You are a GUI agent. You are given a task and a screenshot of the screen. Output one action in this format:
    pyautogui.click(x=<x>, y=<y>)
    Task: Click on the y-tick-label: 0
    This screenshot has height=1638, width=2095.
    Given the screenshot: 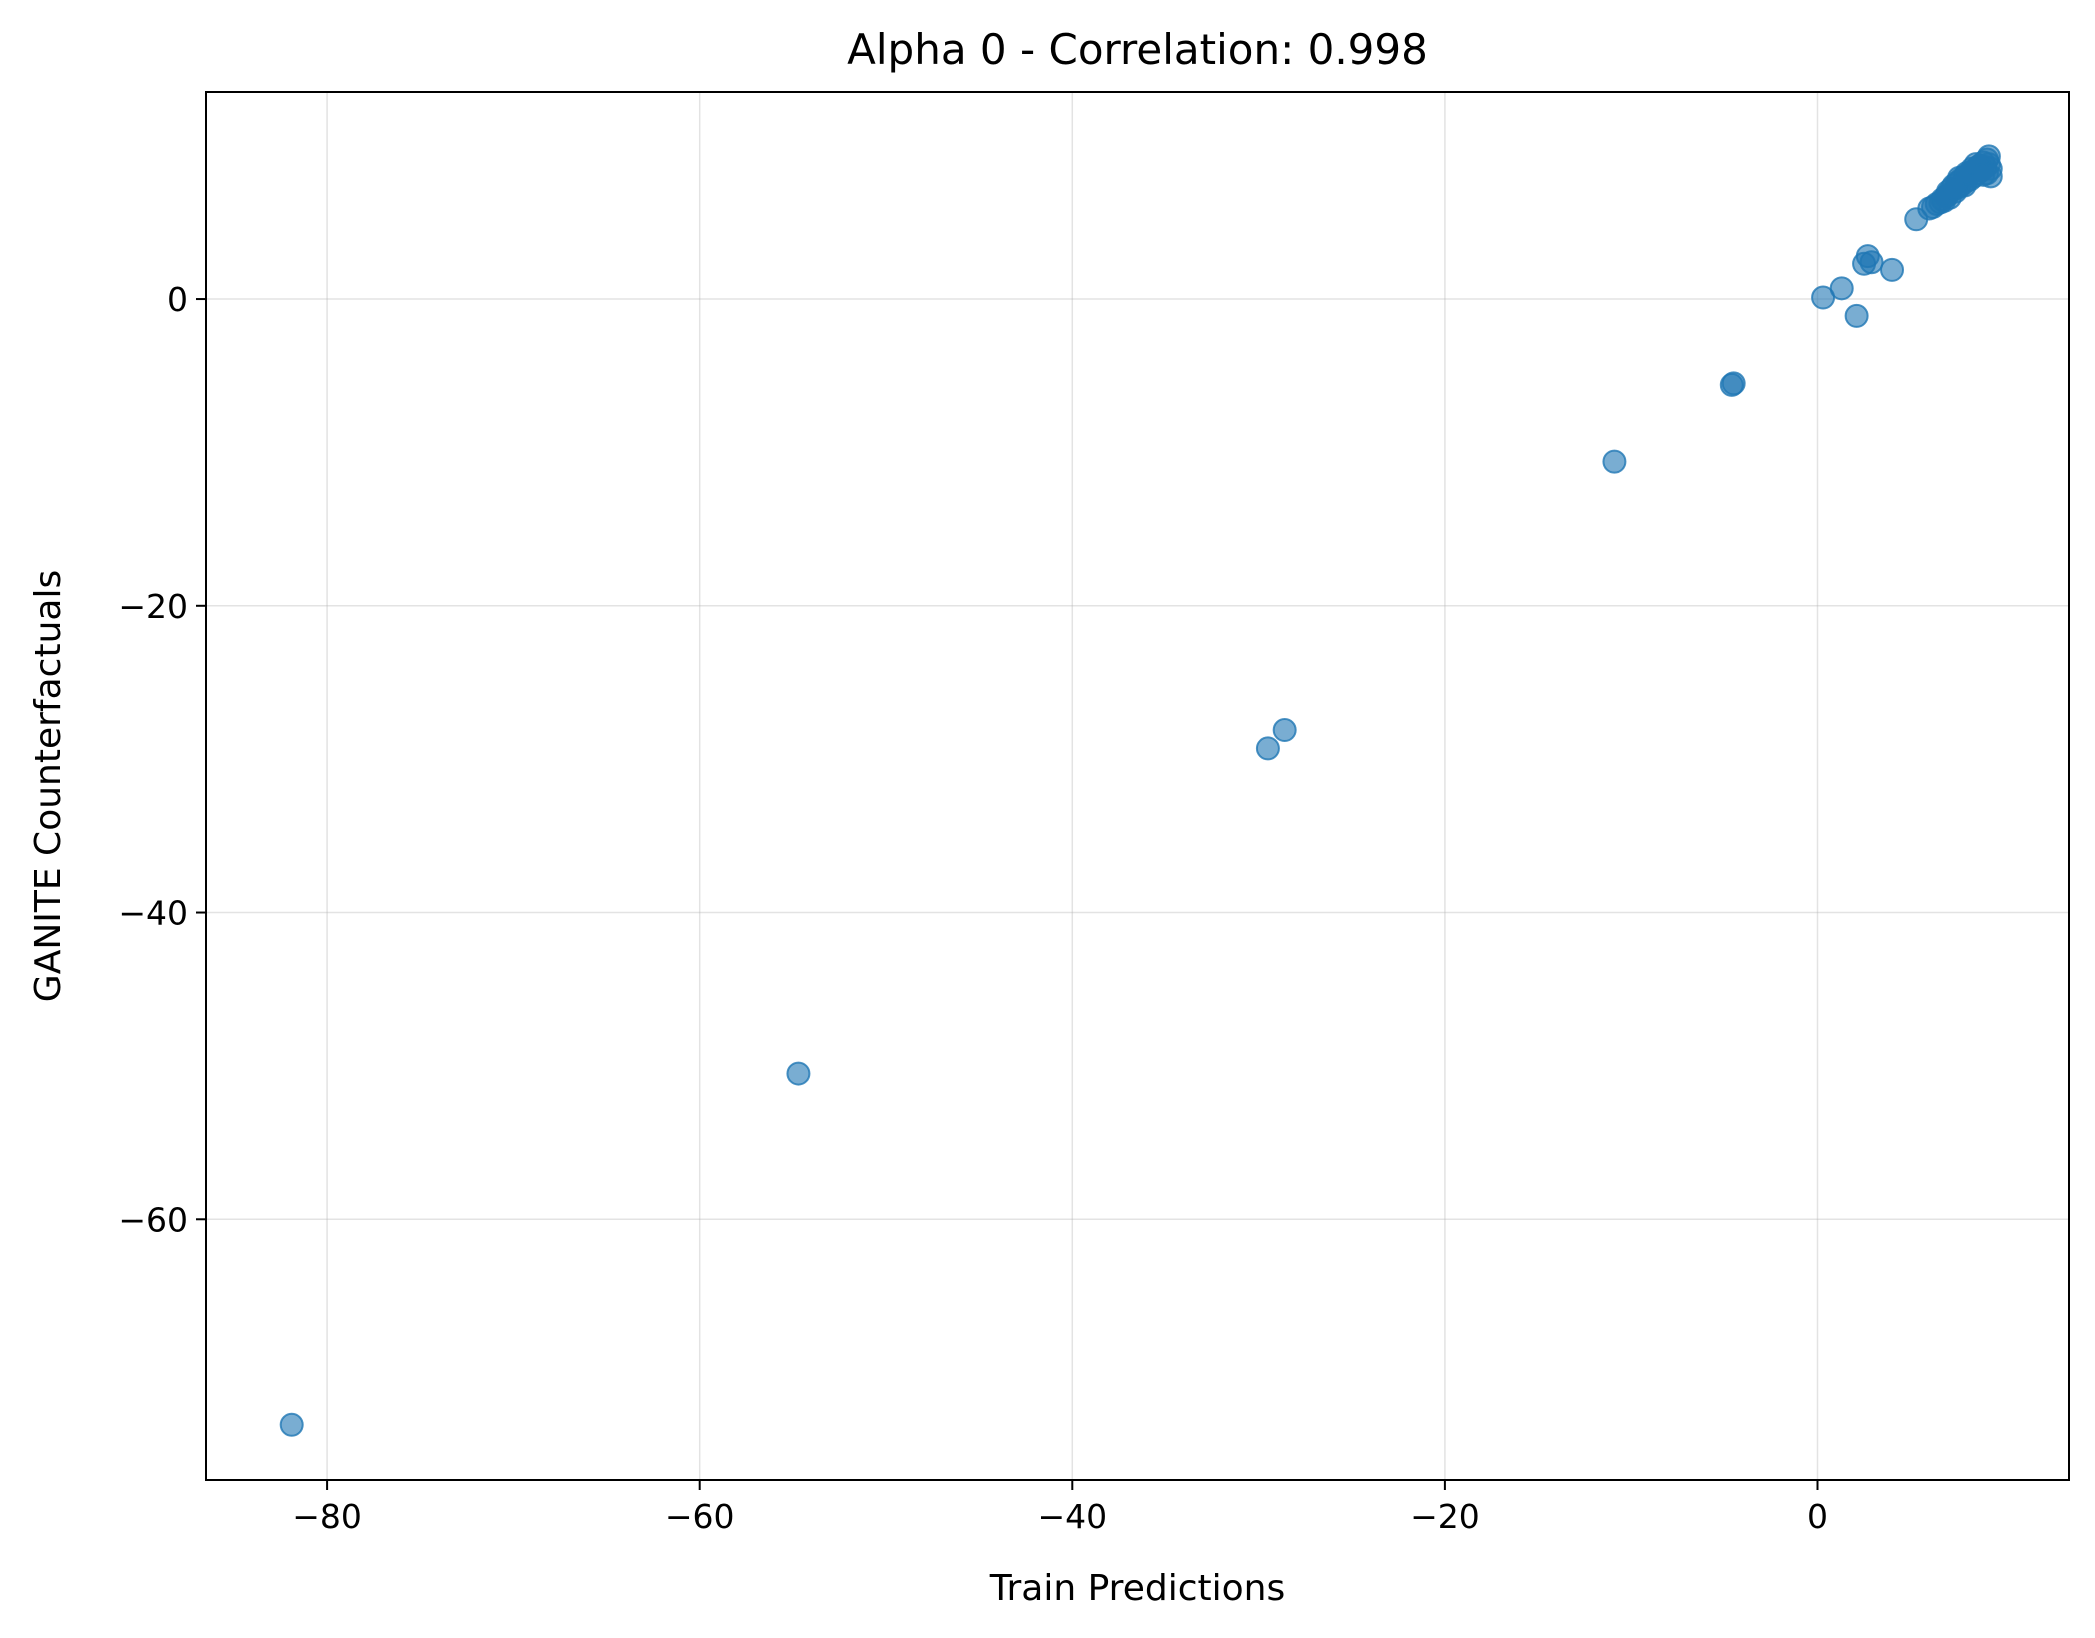 What is the action you would take?
    pyautogui.click(x=177, y=299)
    